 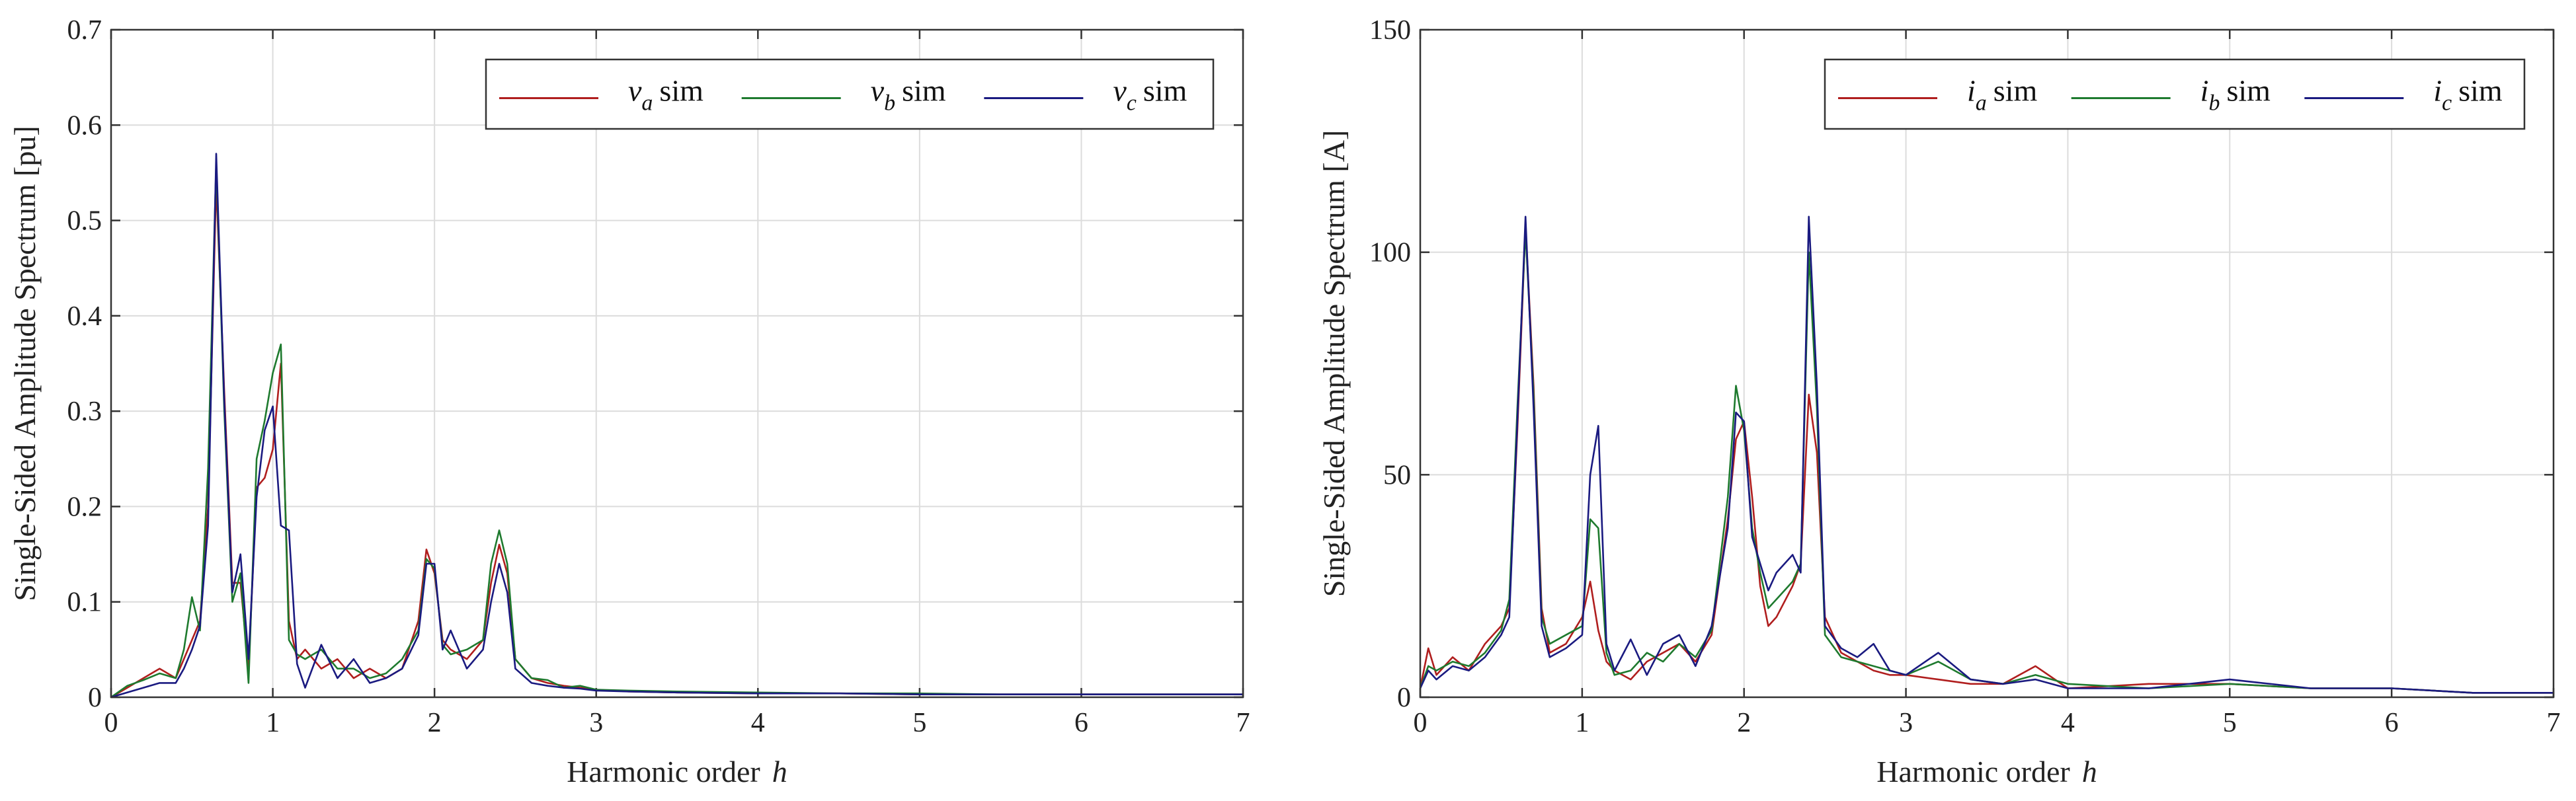 I want to click on legend-label-va: va sim, so click(x=666, y=95).